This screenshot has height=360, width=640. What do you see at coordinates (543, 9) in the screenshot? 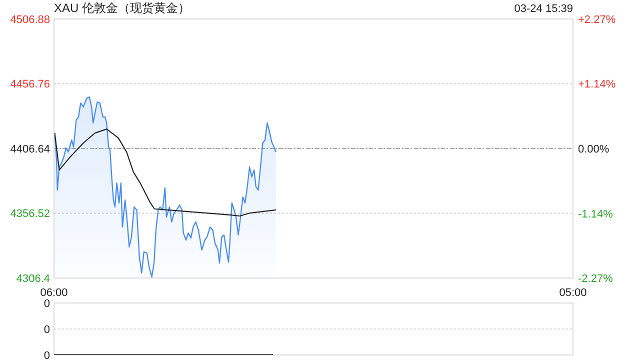
I see `chart-subtitle: 03-24 15:39` at bounding box center [543, 9].